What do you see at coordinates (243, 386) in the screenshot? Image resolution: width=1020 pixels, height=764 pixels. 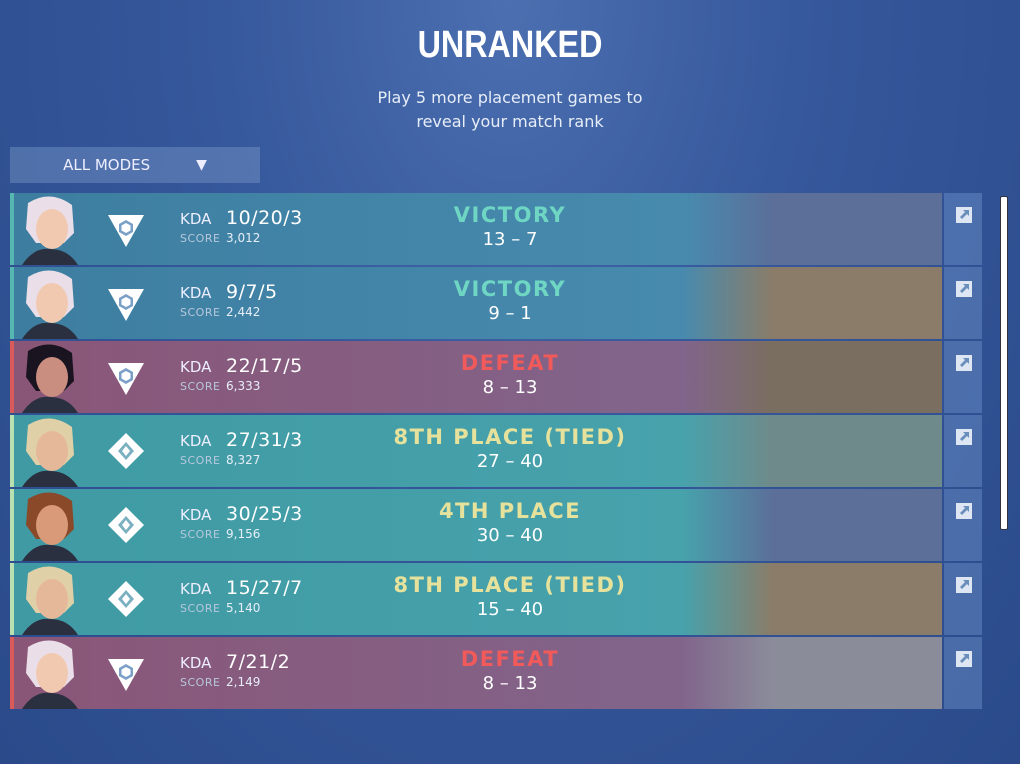 I see `score-value: 6,333` at bounding box center [243, 386].